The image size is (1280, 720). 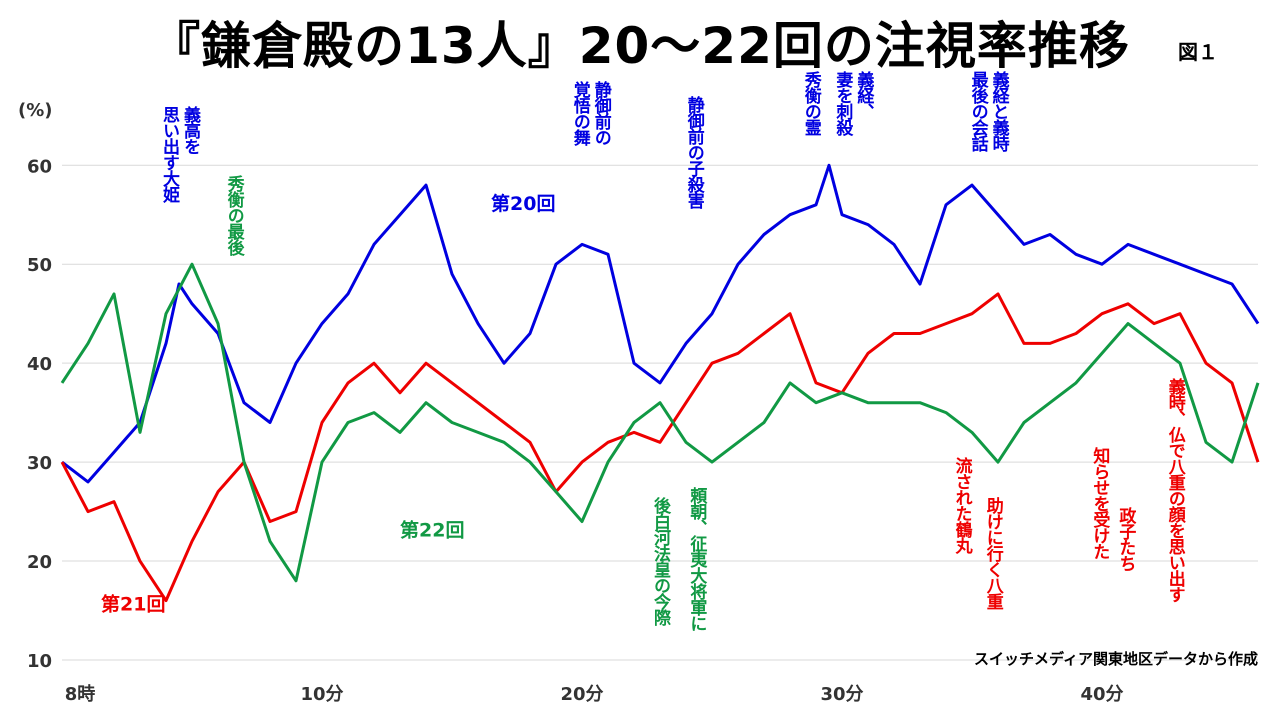 What do you see at coordinates (39, 562) in the screenshot?
I see `y-tick-label: 20` at bounding box center [39, 562].